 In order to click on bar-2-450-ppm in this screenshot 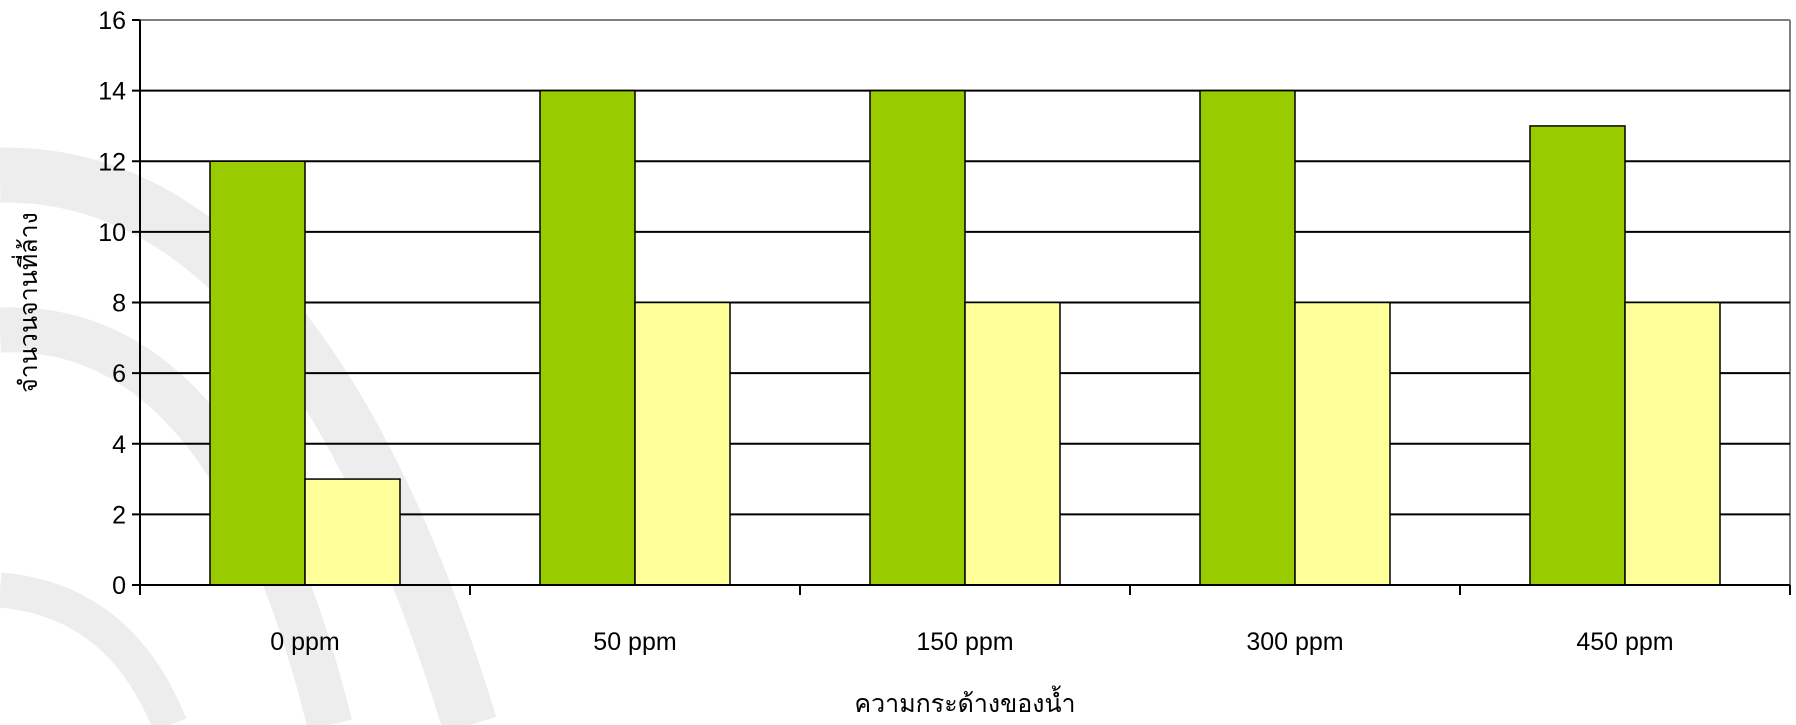, I will do `click(1672, 444)`.